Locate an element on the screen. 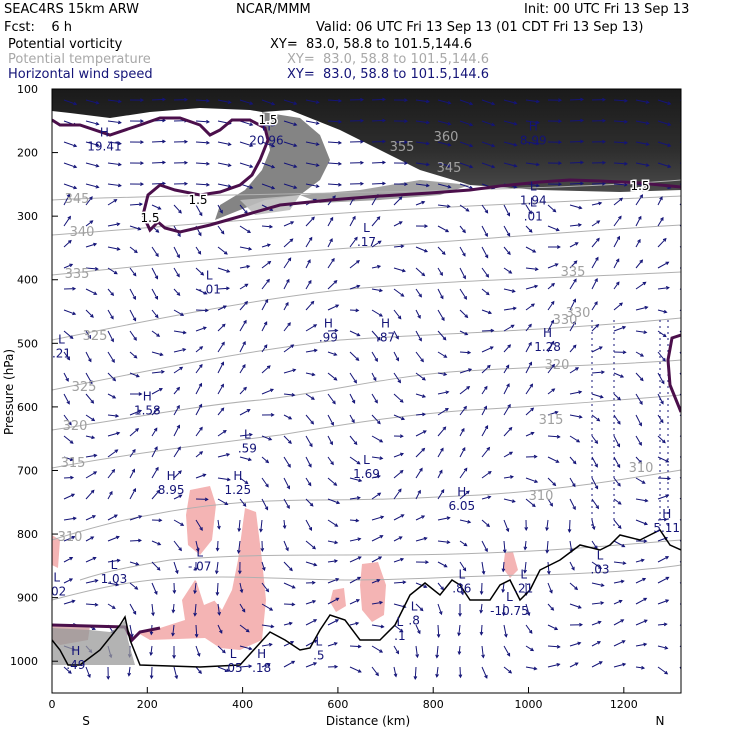 The height and width of the screenshot is (740, 740). forecast-hour: Fcst: 6 h is located at coordinates (38, 27).